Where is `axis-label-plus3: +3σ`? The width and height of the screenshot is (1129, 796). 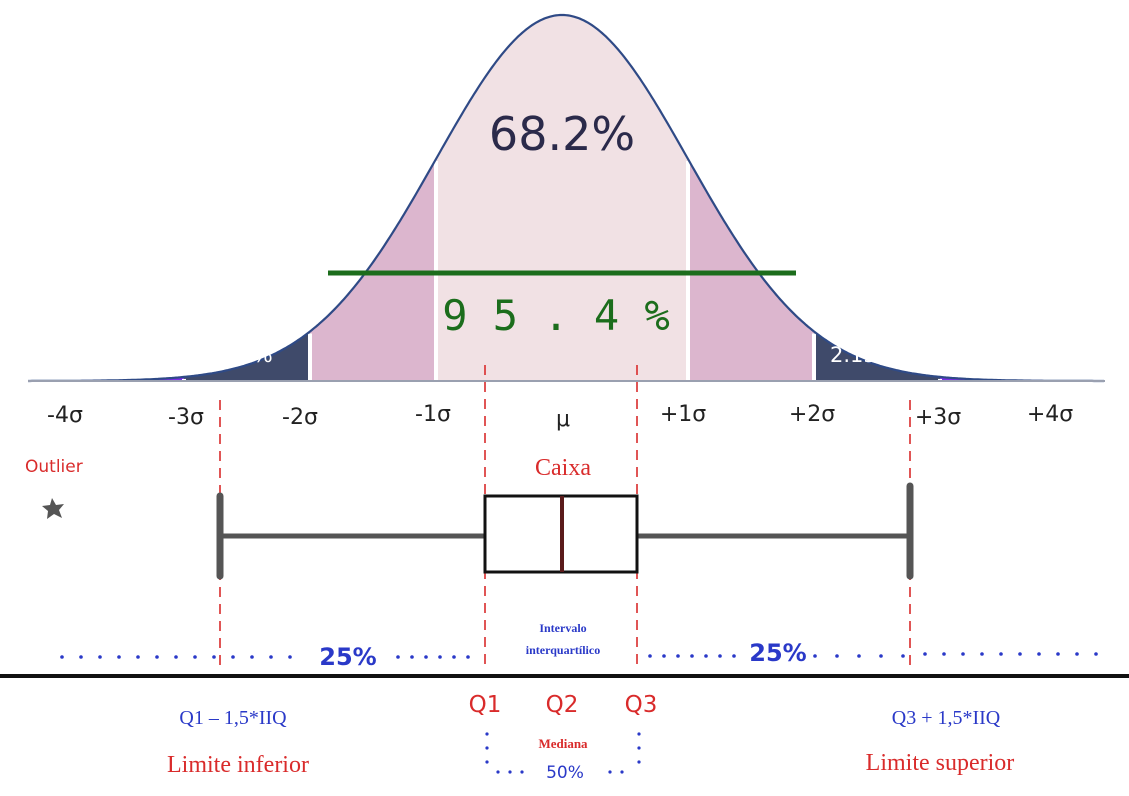 axis-label-plus3: +3σ is located at coordinates (938, 417).